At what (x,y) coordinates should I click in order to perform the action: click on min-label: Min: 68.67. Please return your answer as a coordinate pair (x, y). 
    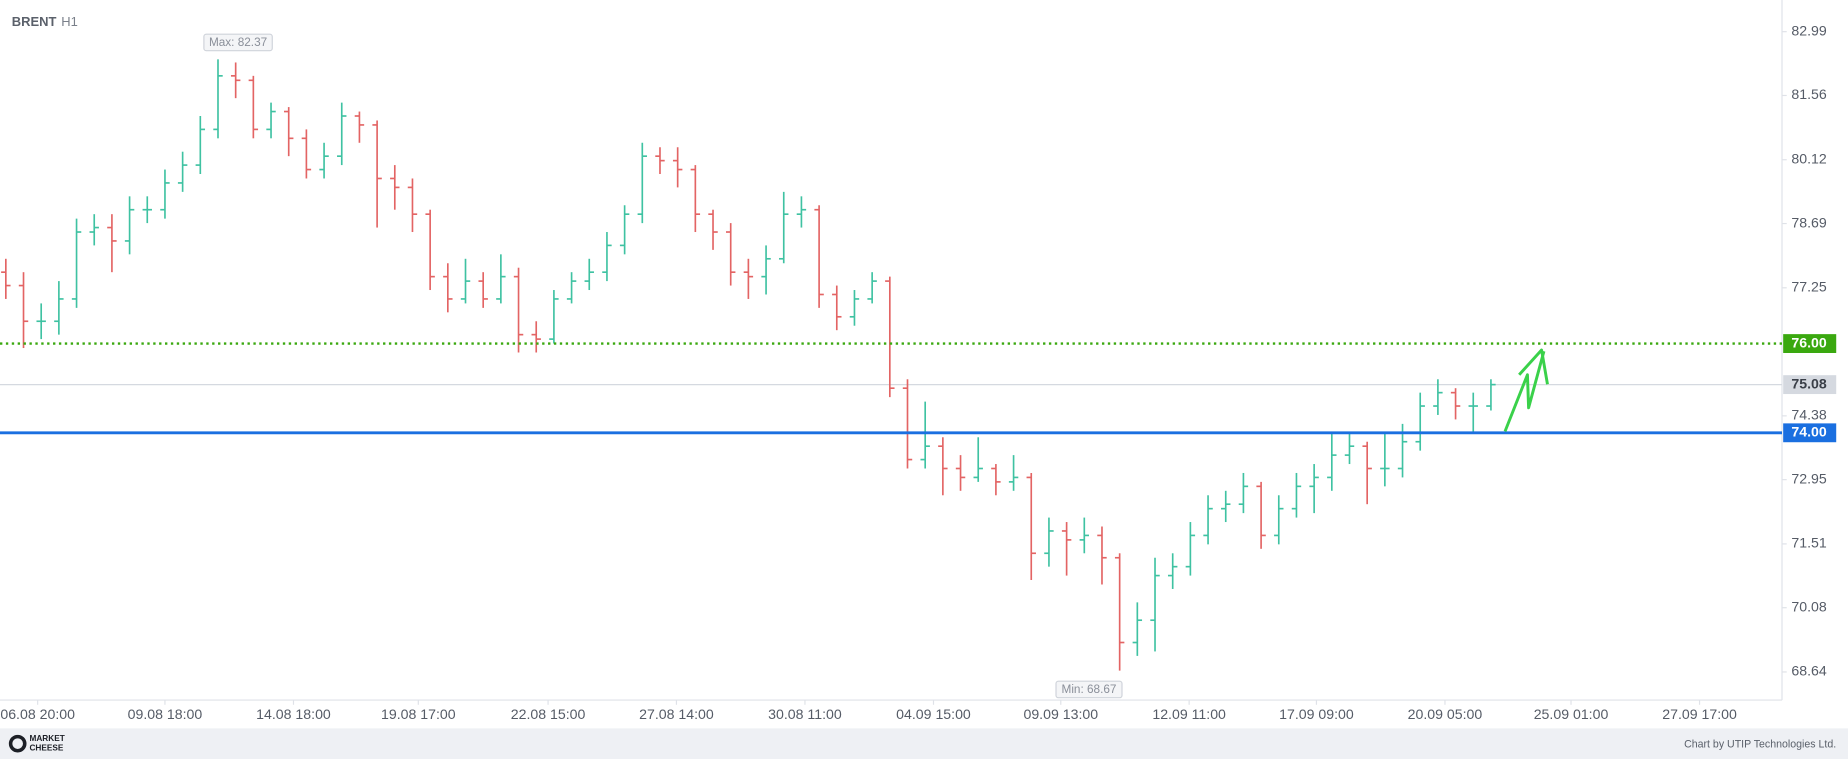
    Looking at the image, I should click on (1089, 689).